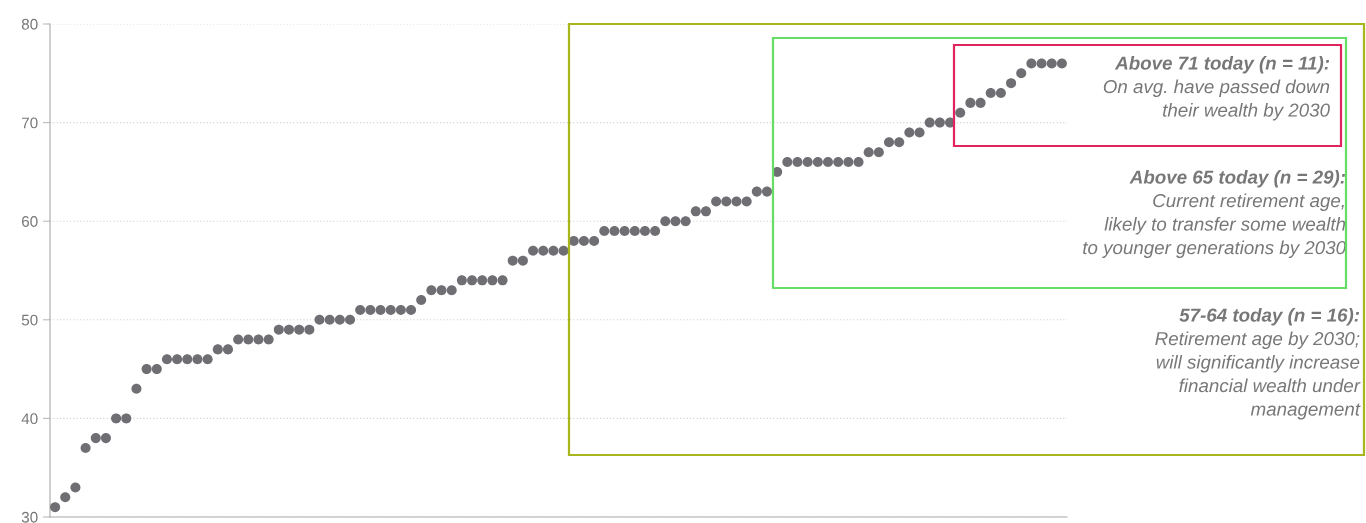 The height and width of the screenshot is (523, 1366). I want to click on y-tick-label: 80, so click(29, 24).